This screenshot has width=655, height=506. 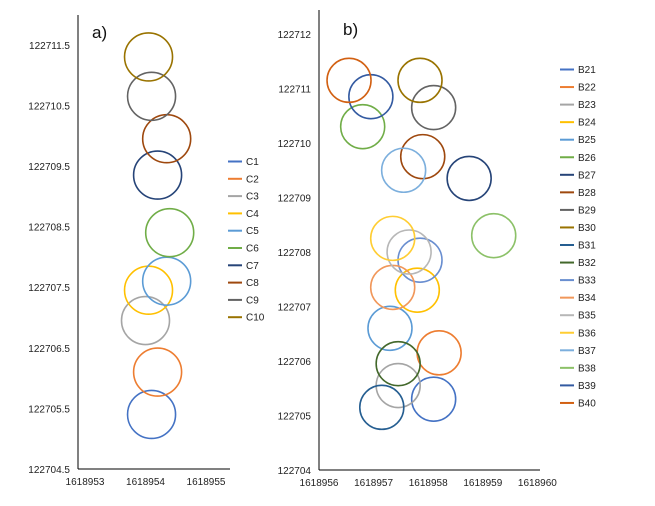 What do you see at coordinates (295, 471) in the screenshot?
I see `panel-b-y-tick-label: 122704` at bounding box center [295, 471].